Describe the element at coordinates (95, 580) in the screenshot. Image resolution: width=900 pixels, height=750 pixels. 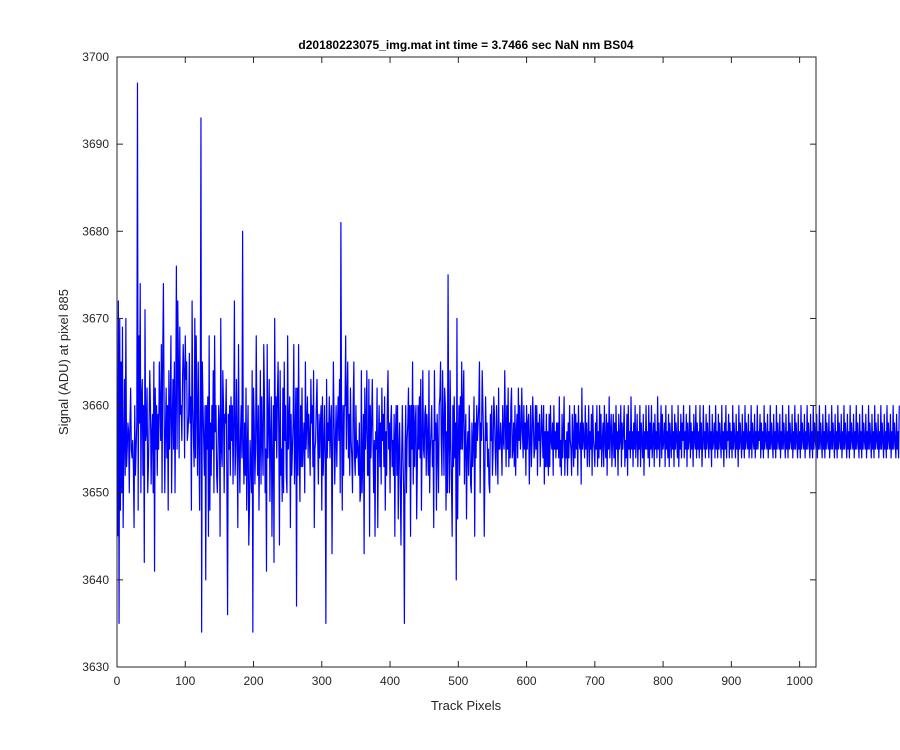
I see `y-tick-label: 3640` at that location.